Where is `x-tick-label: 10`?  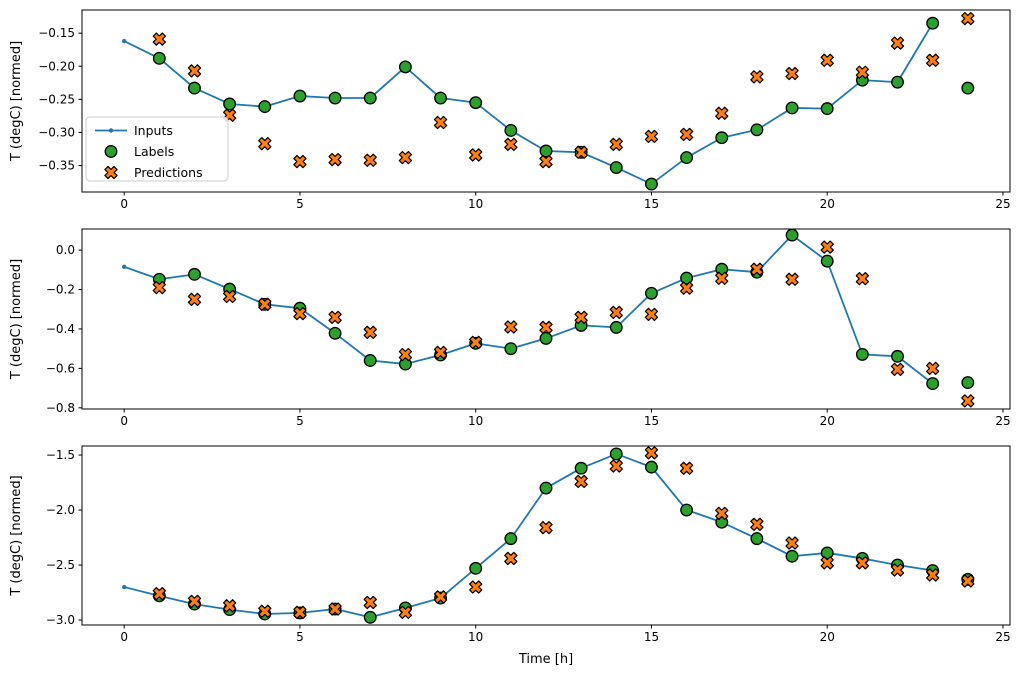
x-tick-label: 10 is located at coordinates (475, 421).